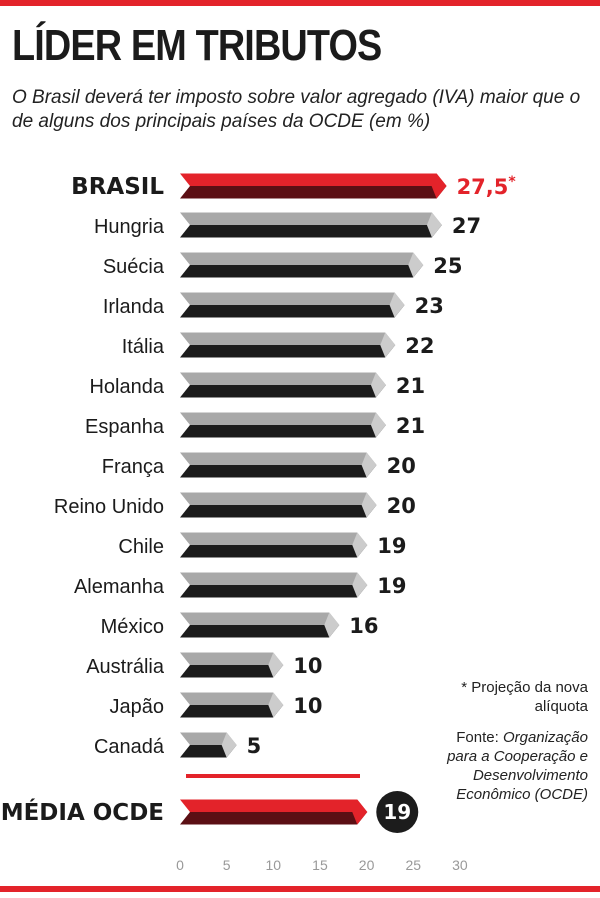 Image resolution: width=600 pixels, height=898 pixels. Describe the element at coordinates (369, 465) in the screenshot. I see `bar-cap-franca` at that location.